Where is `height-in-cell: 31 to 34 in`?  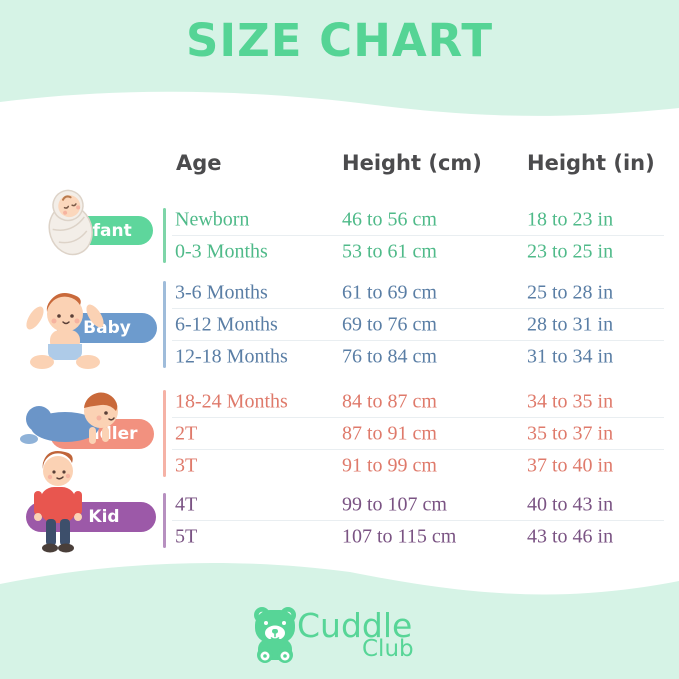
height-in-cell: 31 to 34 in is located at coordinates (570, 356).